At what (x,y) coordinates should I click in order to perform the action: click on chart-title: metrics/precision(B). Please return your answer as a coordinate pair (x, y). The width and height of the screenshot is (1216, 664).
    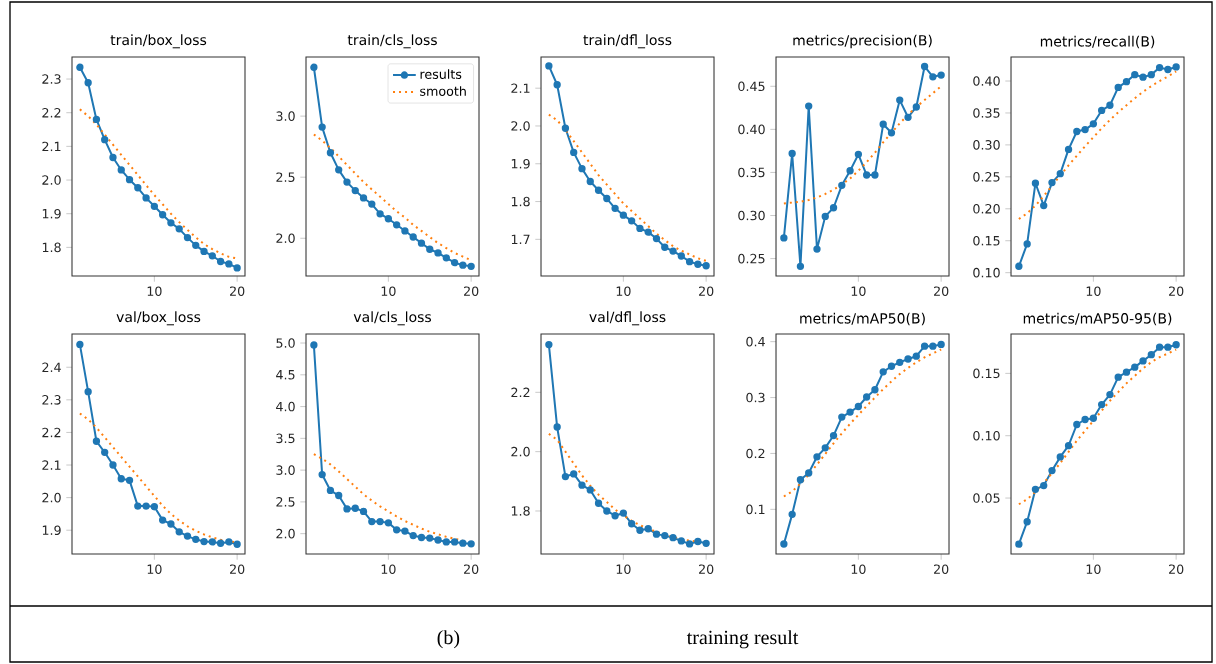
    Looking at the image, I should click on (862, 41).